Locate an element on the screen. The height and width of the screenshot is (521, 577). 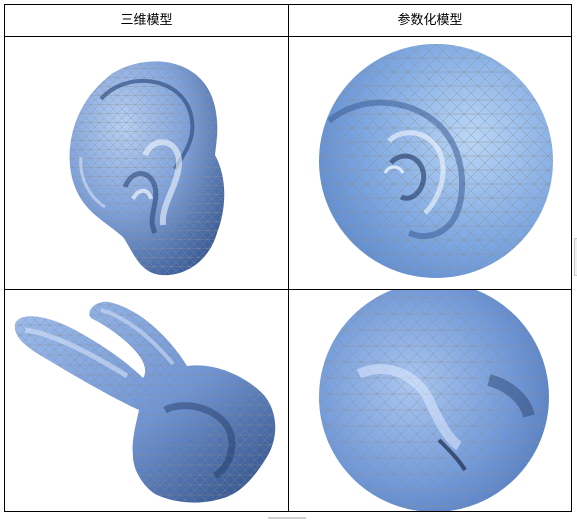
header-parameterized-model: 参数化模型 is located at coordinates (430, 20).